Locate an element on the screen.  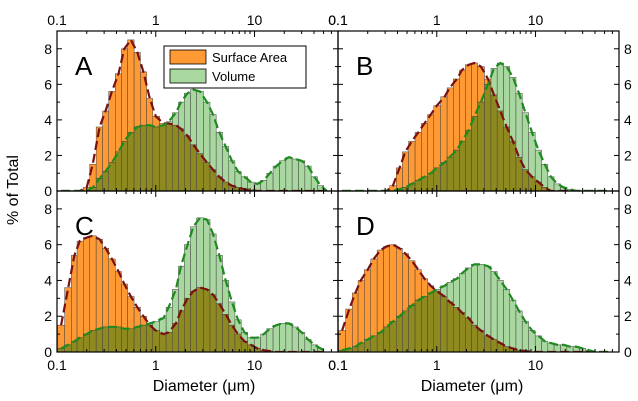
legend-label-volume: Volume is located at coordinates (233, 76).